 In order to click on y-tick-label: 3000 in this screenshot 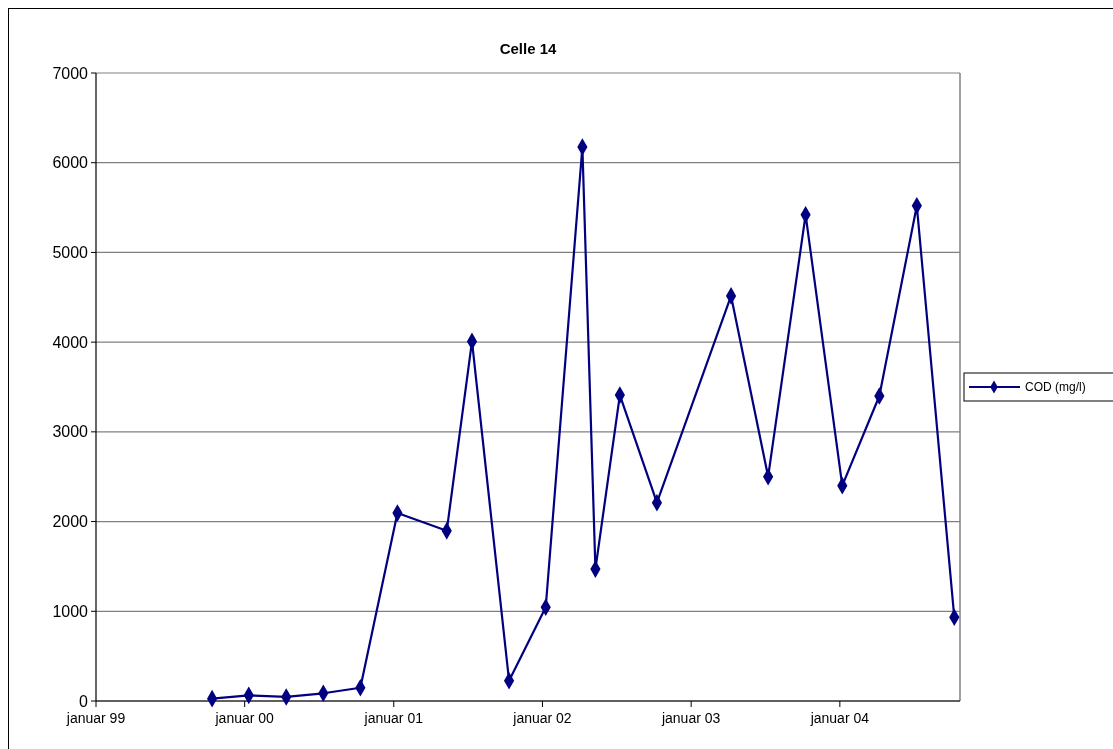, I will do `click(70, 432)`.